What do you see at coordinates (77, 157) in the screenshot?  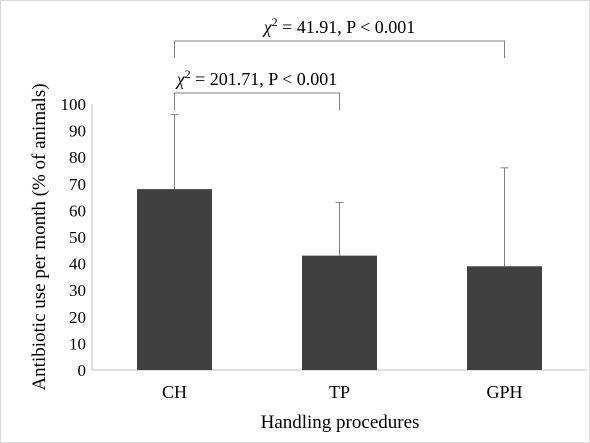 I see `y-tick-label: 80` at bounding box center [77, 157].